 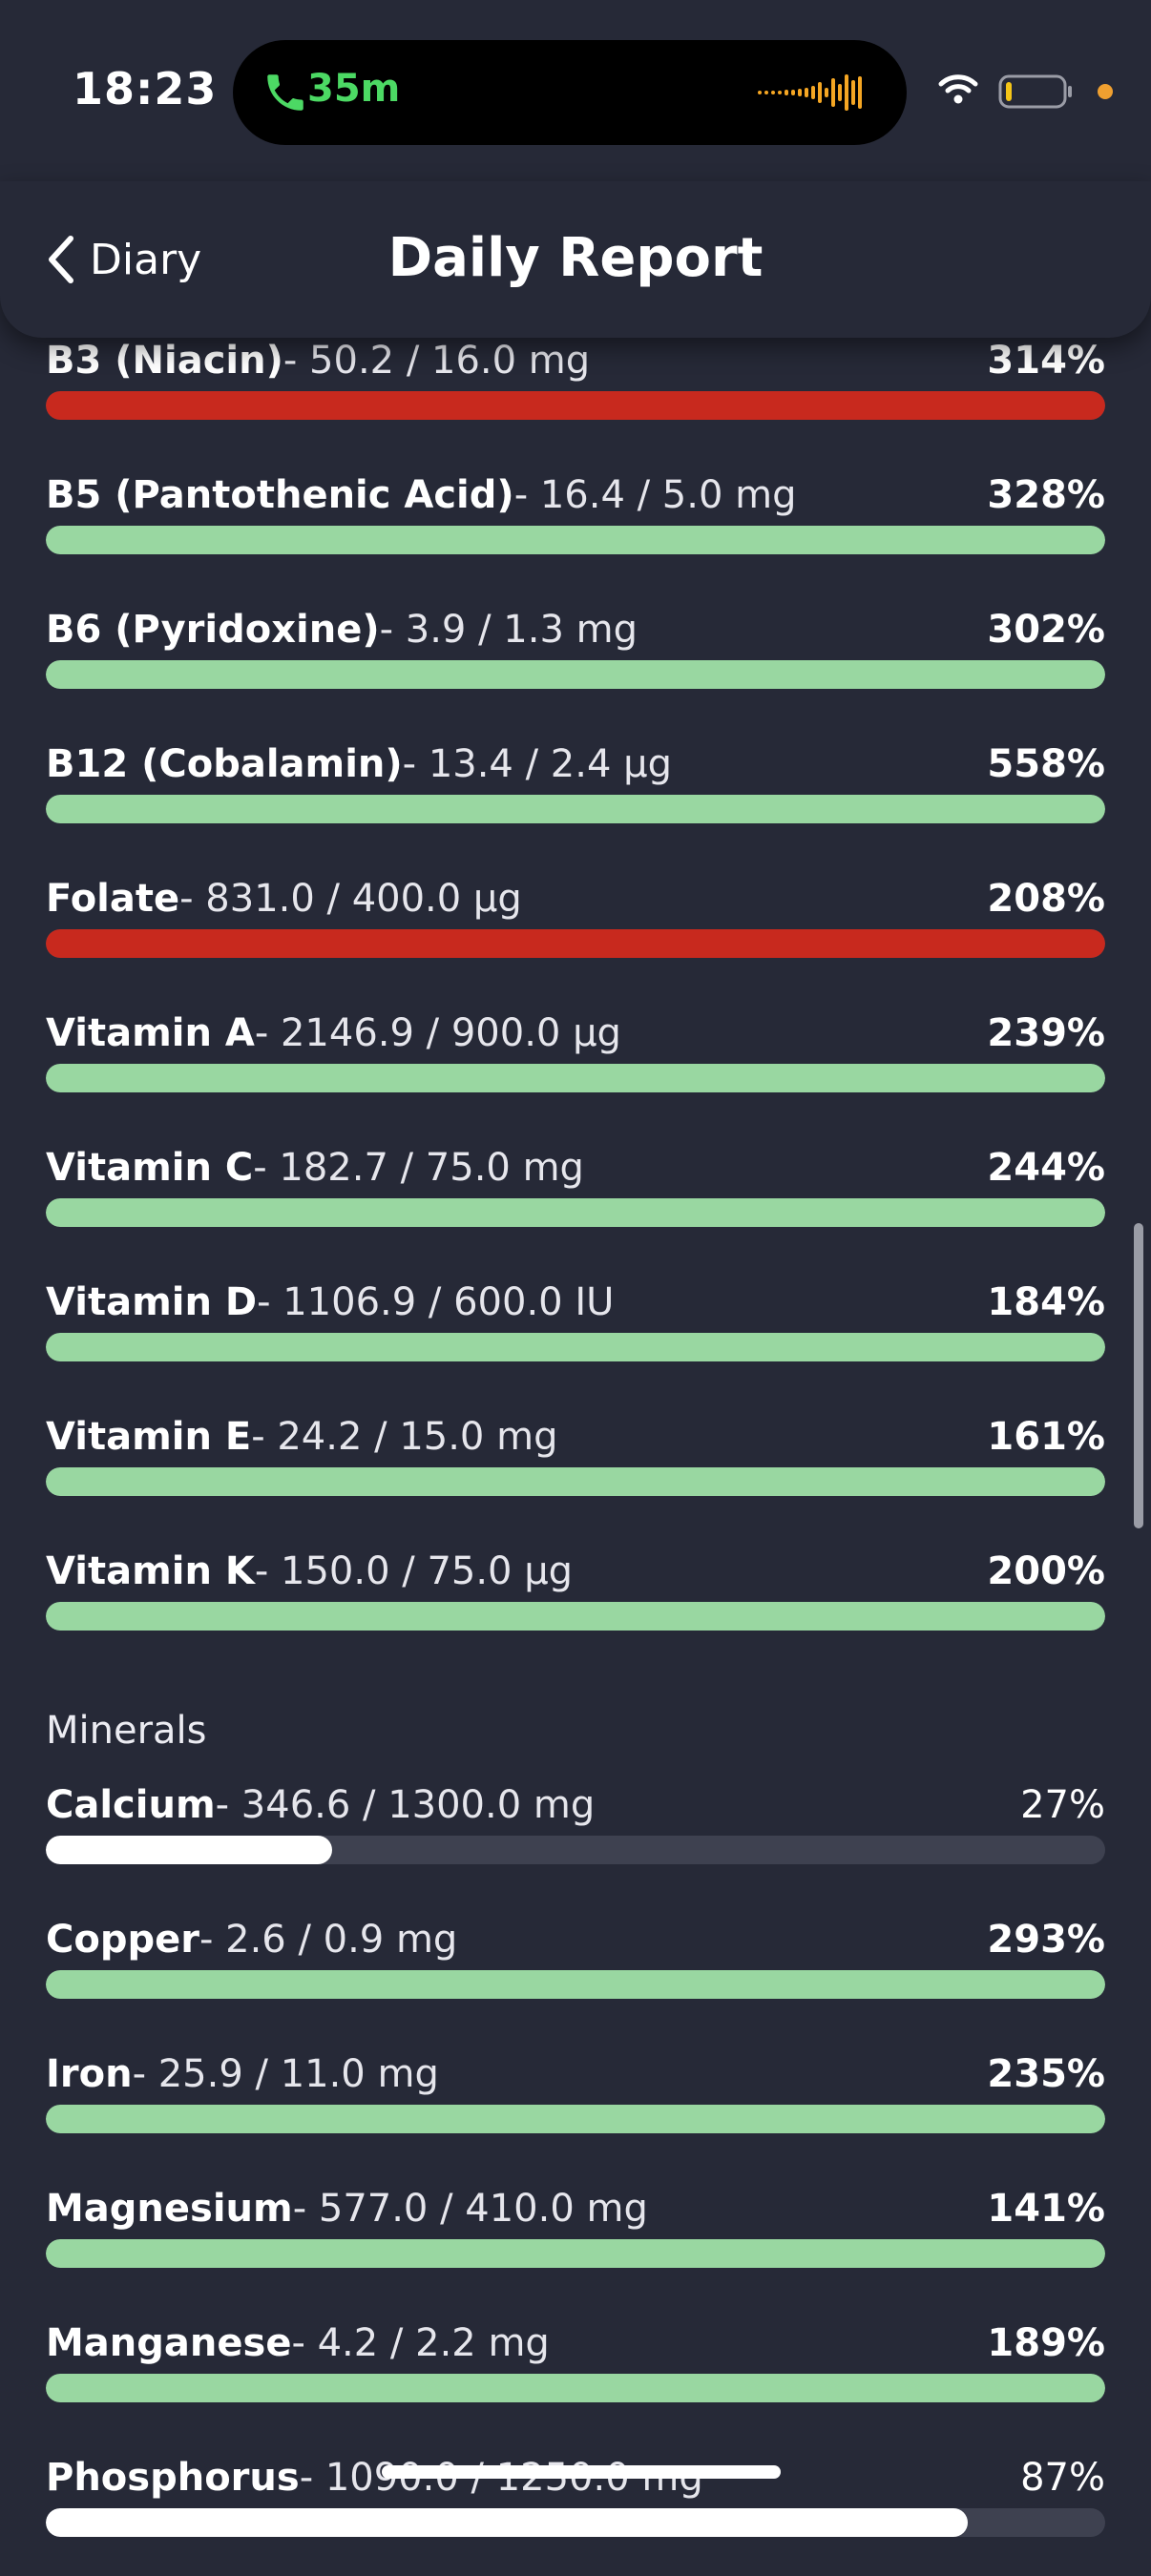 I want to click on nutrient-percent: 239%, so click(x=1046, y=1033).